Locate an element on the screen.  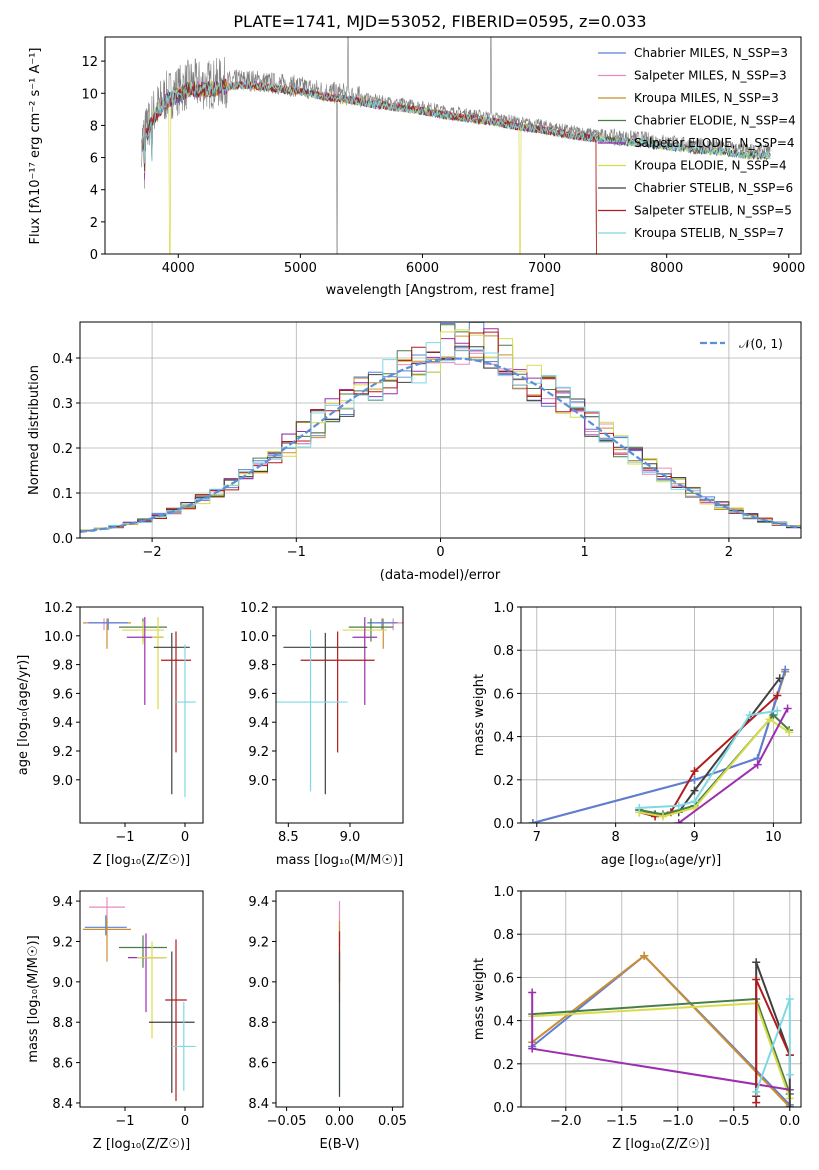
x-tick-label: 7000 is located at coordinates (544, 268).